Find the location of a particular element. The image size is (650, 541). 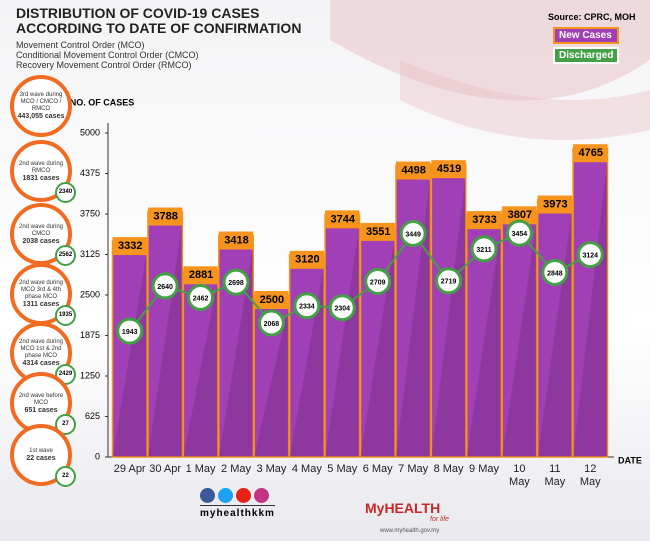

summary-label: 2nd wave during CMCO is located at coordinates (41, 230).